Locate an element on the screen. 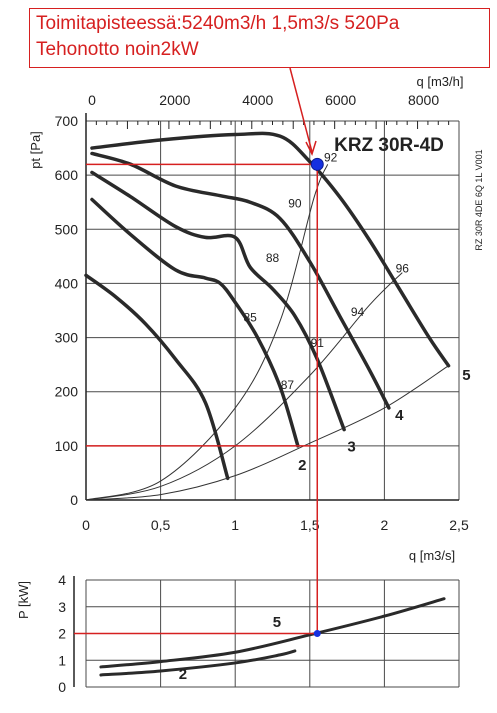  efficiency-label: 87 is located at coordinates (288, 385).